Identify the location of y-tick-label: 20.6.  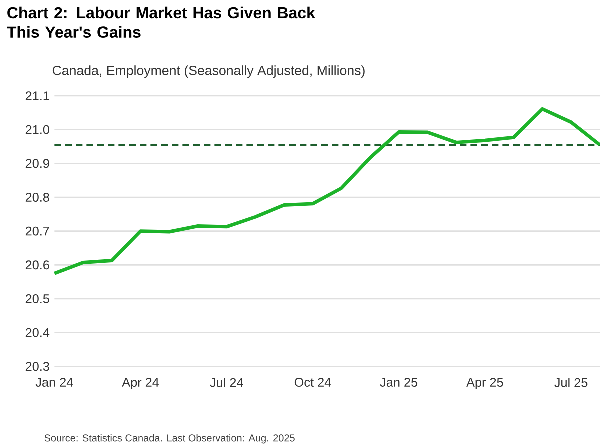
(38, 265).